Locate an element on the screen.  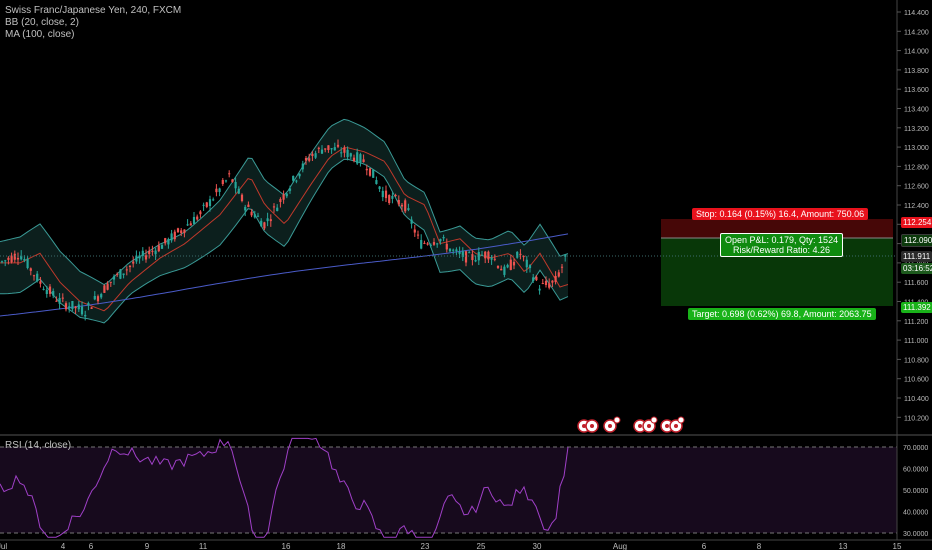
rsi-legend: RSI (14, close) is located at coordinates (38, 445).